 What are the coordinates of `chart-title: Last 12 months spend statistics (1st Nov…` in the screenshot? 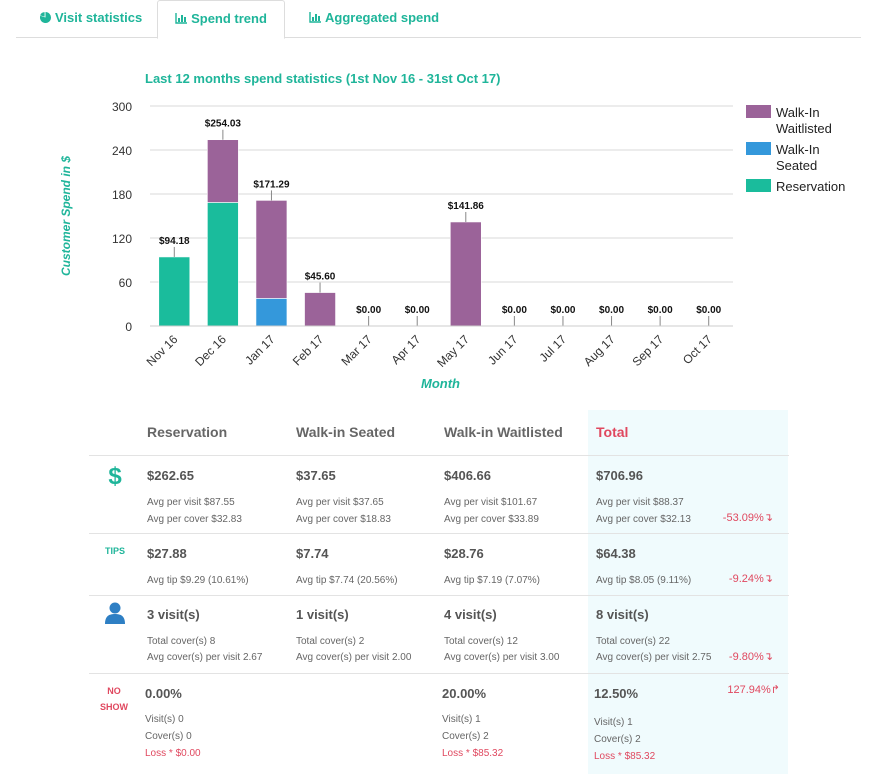 It's located at (322, 78).